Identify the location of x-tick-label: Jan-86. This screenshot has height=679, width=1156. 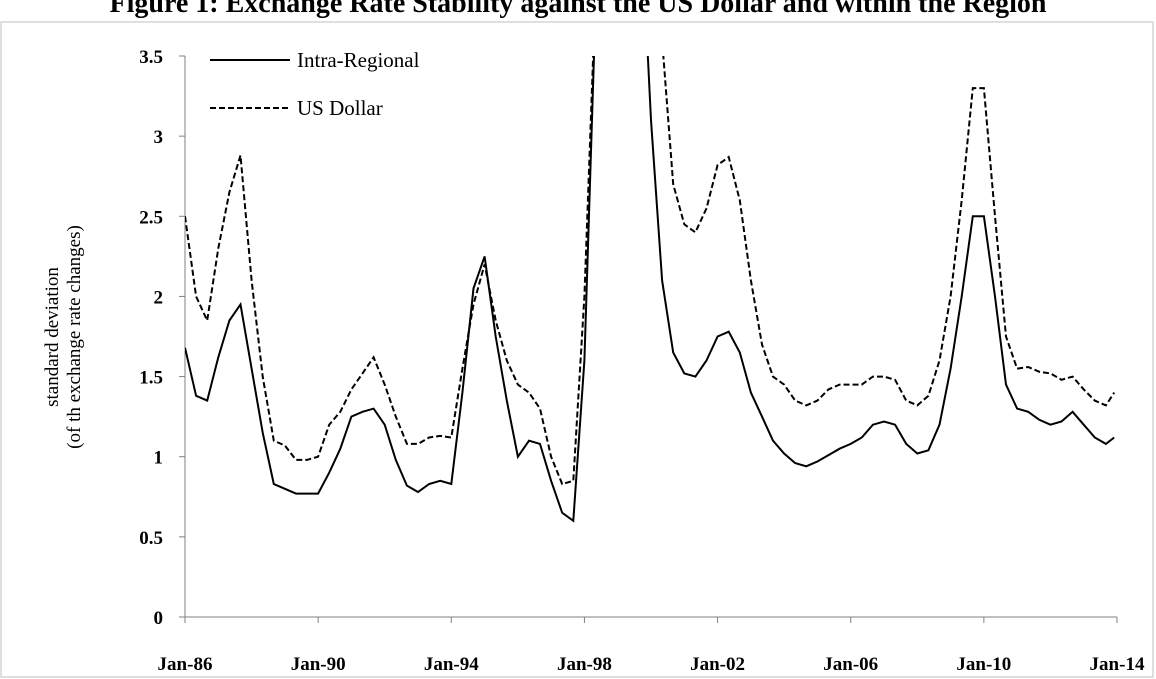
(185, 664).